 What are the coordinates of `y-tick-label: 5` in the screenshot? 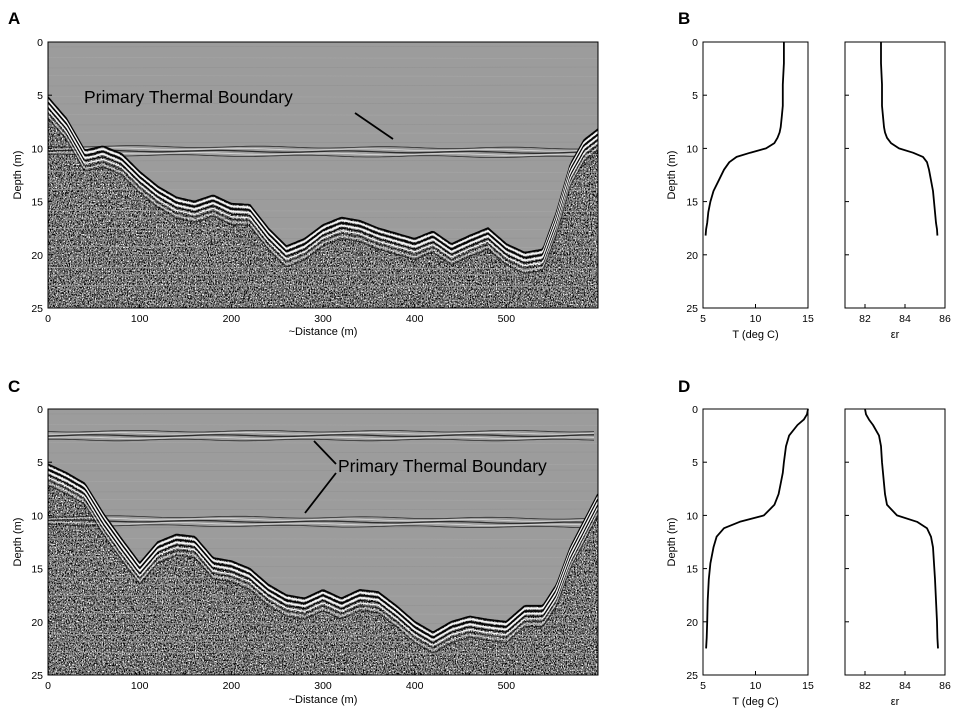 It's located at (695, 96).